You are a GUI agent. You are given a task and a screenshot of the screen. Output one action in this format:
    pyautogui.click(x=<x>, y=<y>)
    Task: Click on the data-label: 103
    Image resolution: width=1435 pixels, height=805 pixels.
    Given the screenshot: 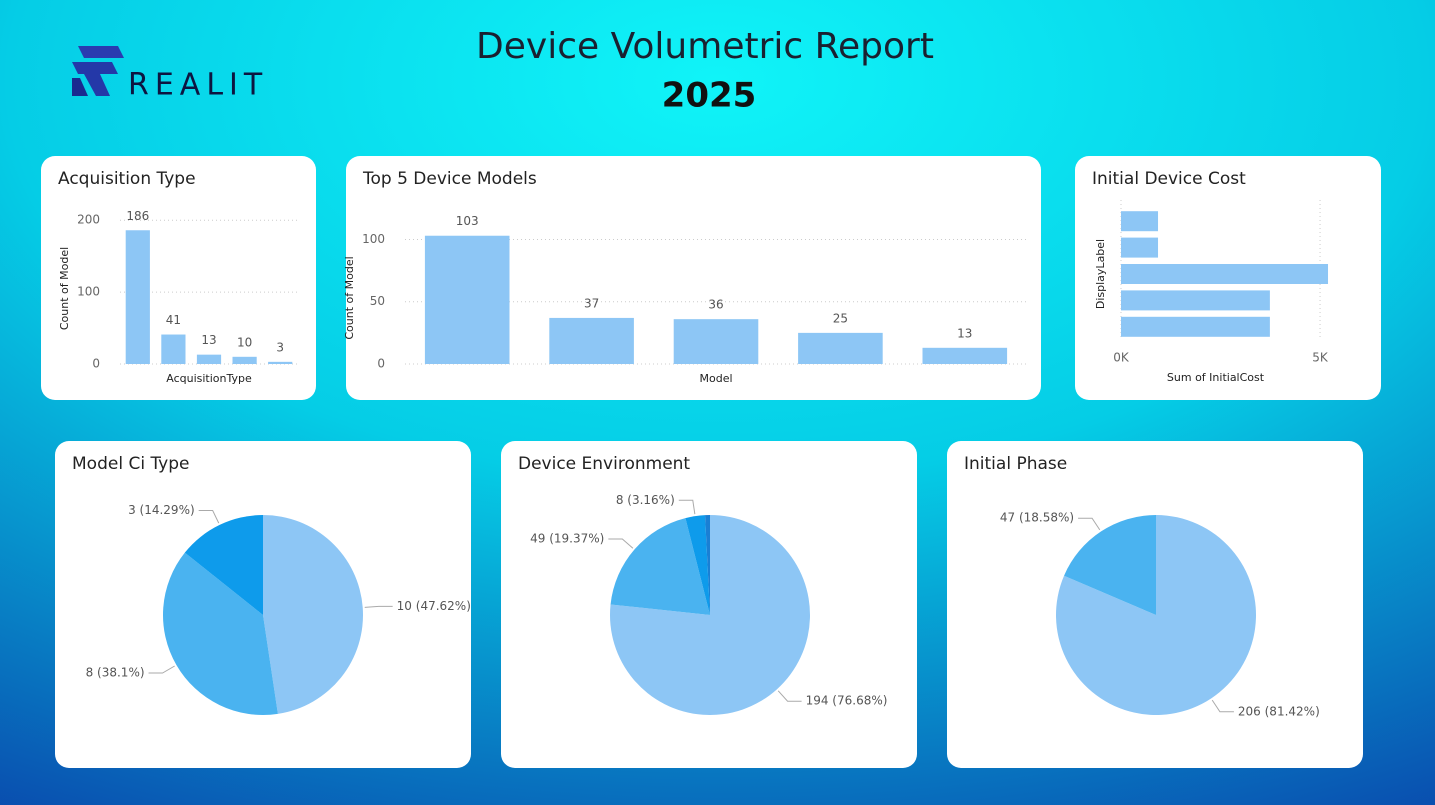 What is the action you would take?
    pyautogui.click(x=467, y=221)
    